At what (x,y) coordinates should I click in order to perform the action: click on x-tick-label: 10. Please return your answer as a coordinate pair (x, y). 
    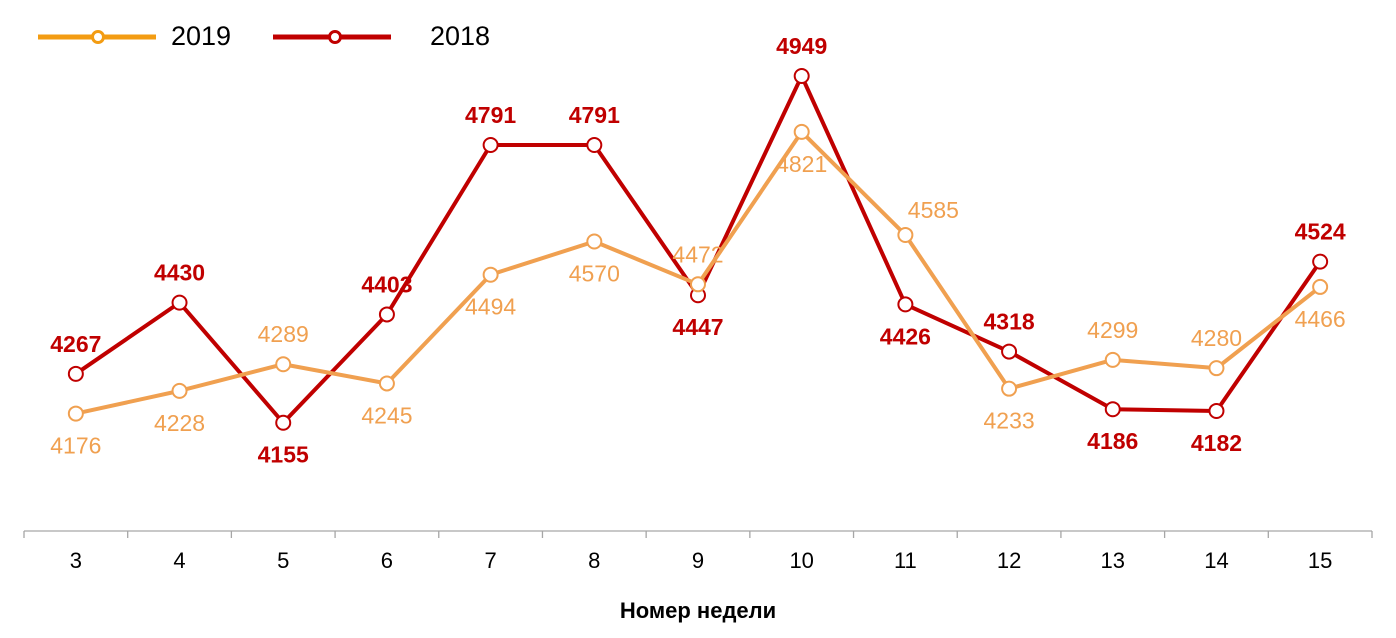
    Looking at the image, I should click on (801, 560).